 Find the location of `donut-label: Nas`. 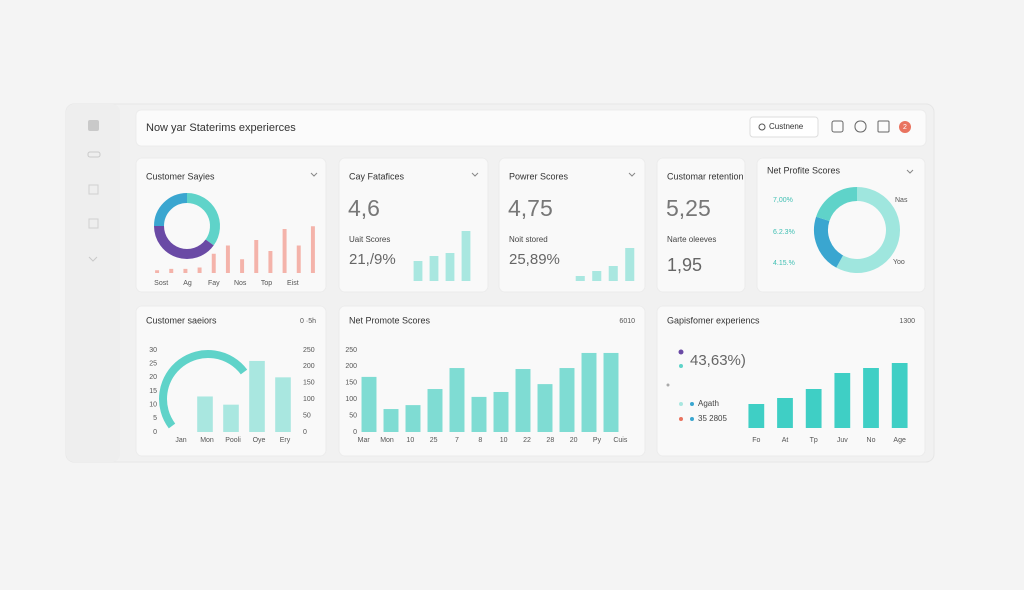

donut-label: Nas is located at coordinates (901, 200).